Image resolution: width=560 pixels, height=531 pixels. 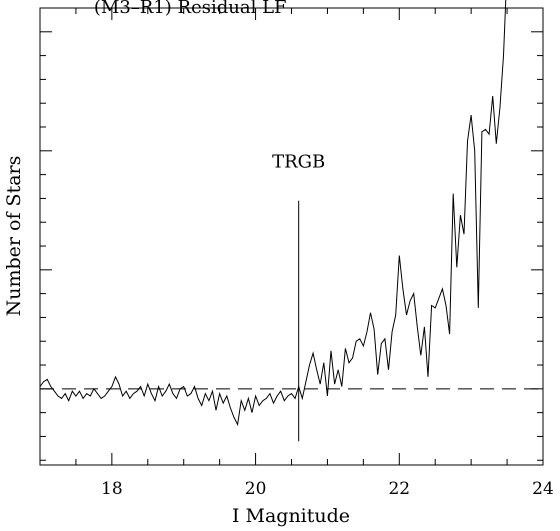 What do you see at coordinates (543, 489) in the screenshot?
I see `x-tick-label: 24` at bounding box center [543, 489].